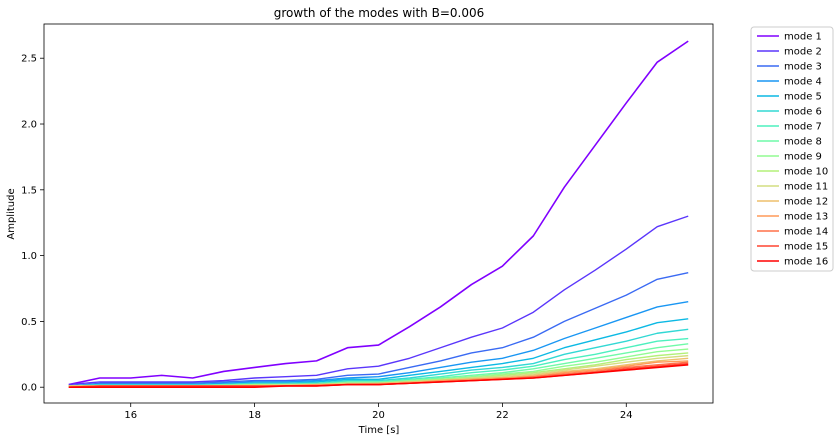 This screenshot has height=441, width=839. What do you see at coordinates (130, 415) in the screenshot?
I see `x-tick-label: 16` at bounding box center [130, 415].